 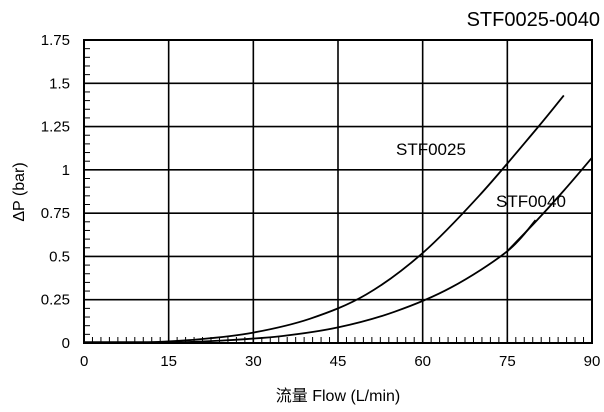 I want to click on x-tick-label: 30, so click(x=253, y=361).